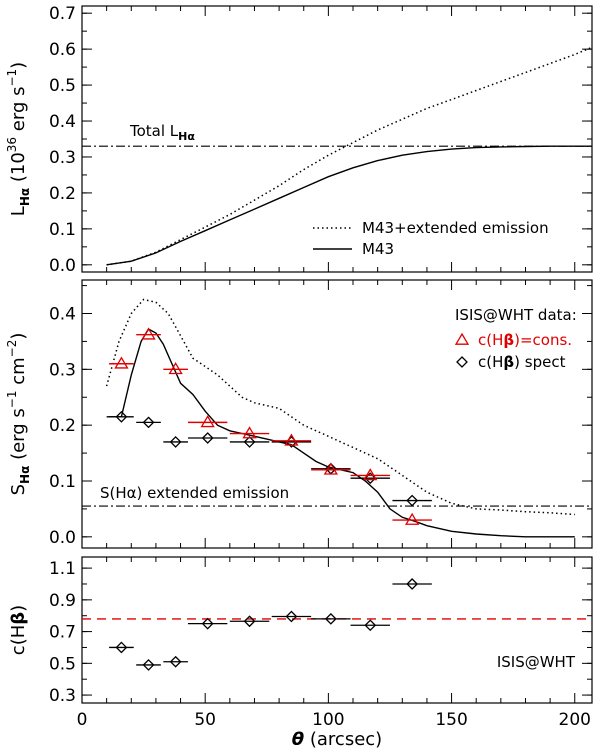  Describe the element at coordinates (328, 720) in the screenshot. I see `x-tick-label: 100` at that location.